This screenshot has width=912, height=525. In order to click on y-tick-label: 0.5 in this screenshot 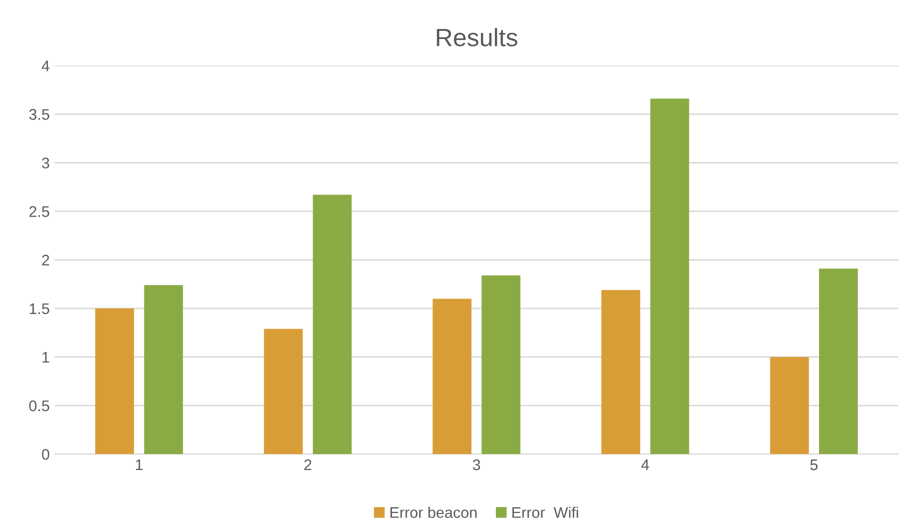, I will do `click(39, 406)`.